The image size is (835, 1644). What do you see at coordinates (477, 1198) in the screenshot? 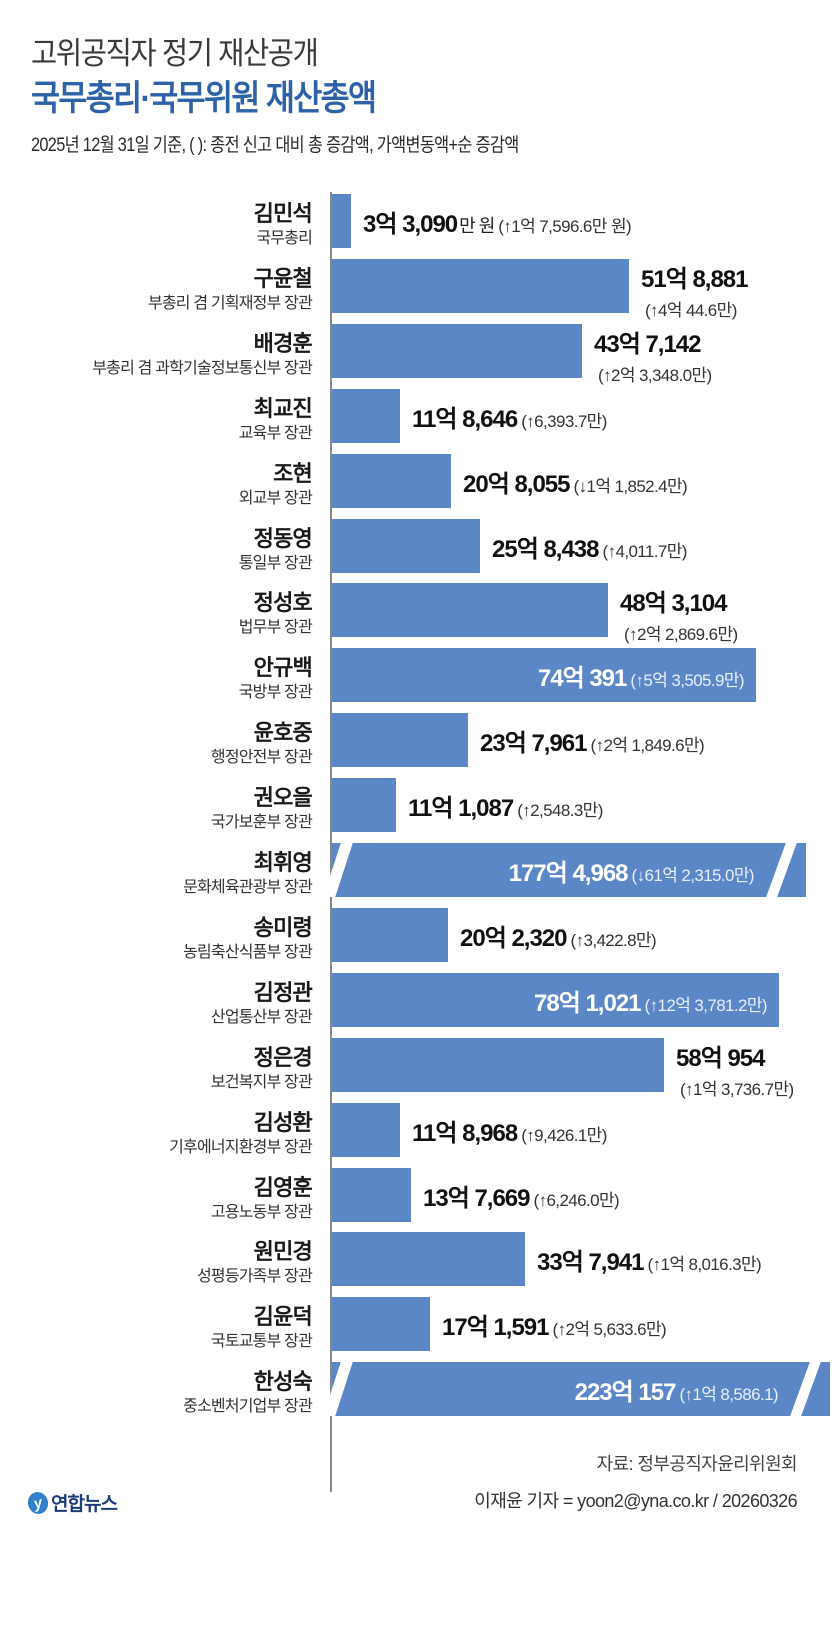
I see `asset-amount: 13억 7,669` at bounding box center [477, 1198].